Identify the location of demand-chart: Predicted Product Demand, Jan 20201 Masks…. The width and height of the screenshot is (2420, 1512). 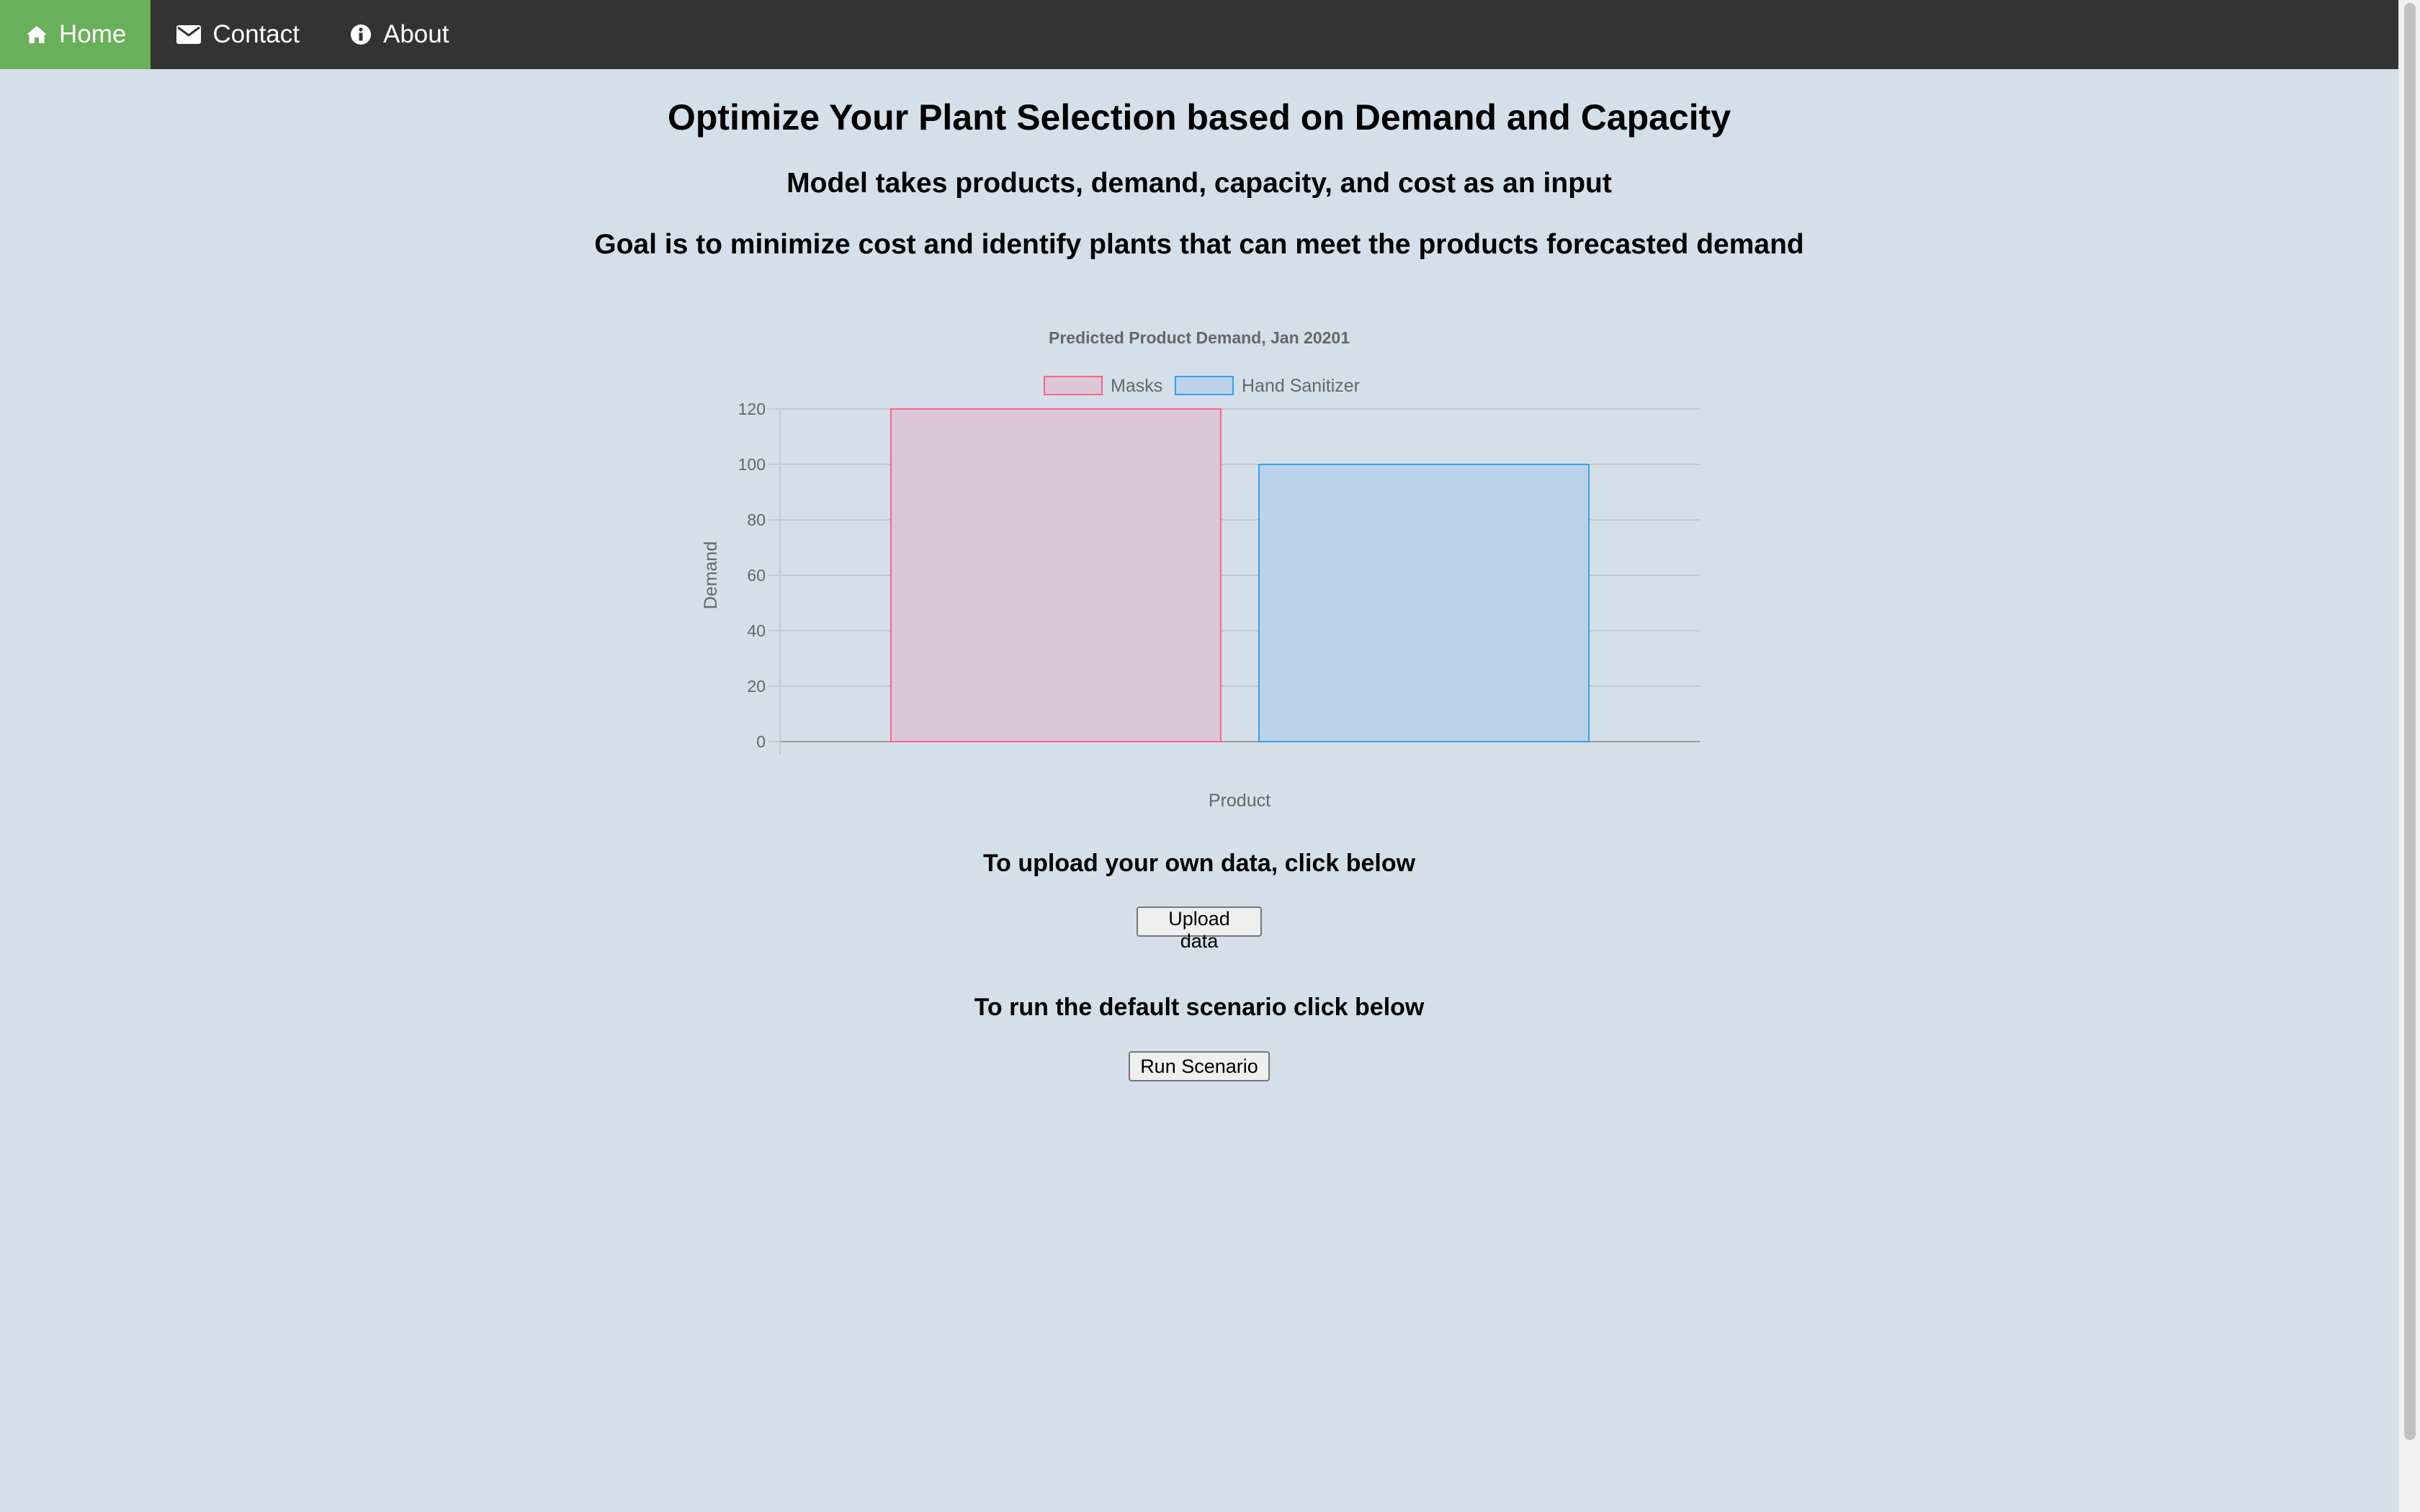
(1200, 569).